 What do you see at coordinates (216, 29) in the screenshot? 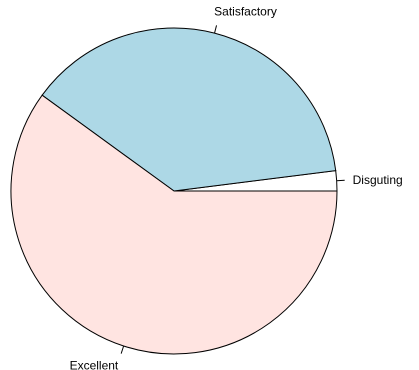
I see `leader-line-satisfactory` at bounding box center [216, 29].